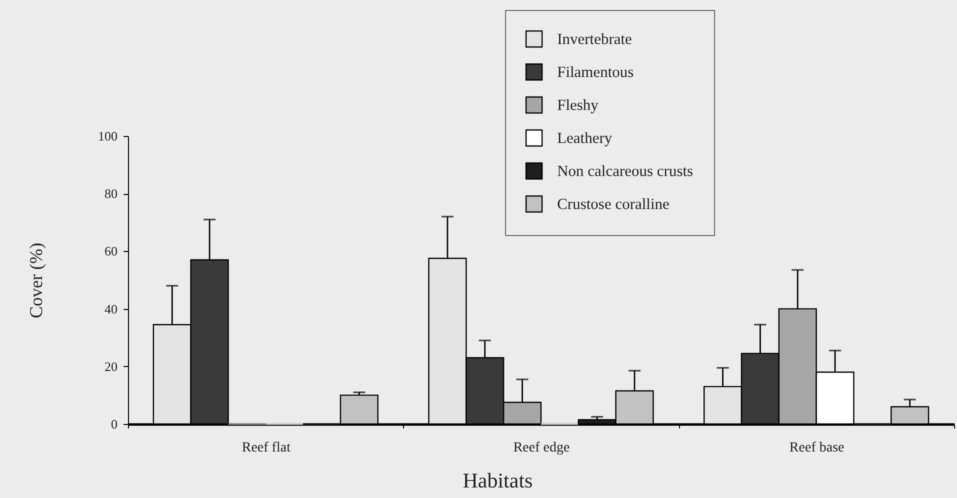  I want to click on x-tick-label: Reef flat, so click(266, 448).